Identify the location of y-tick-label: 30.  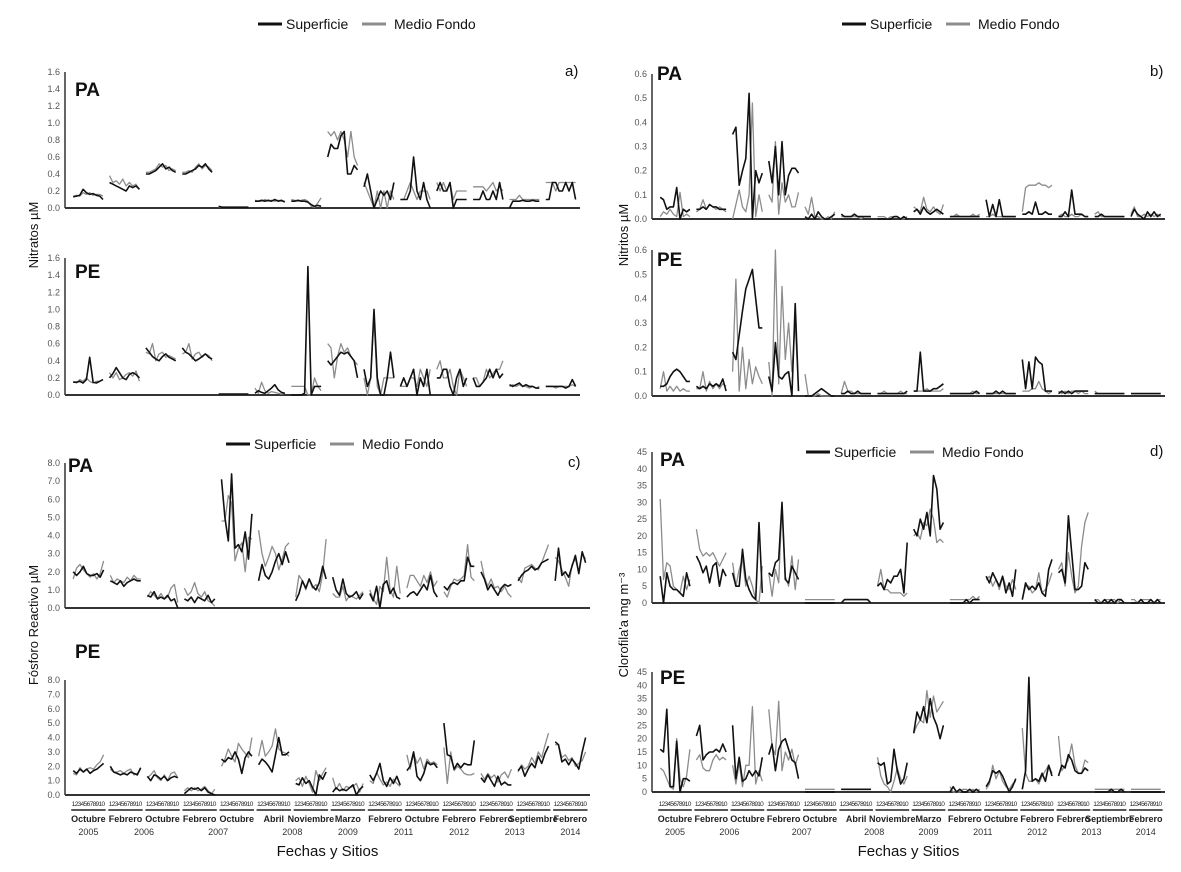
(642, 502).